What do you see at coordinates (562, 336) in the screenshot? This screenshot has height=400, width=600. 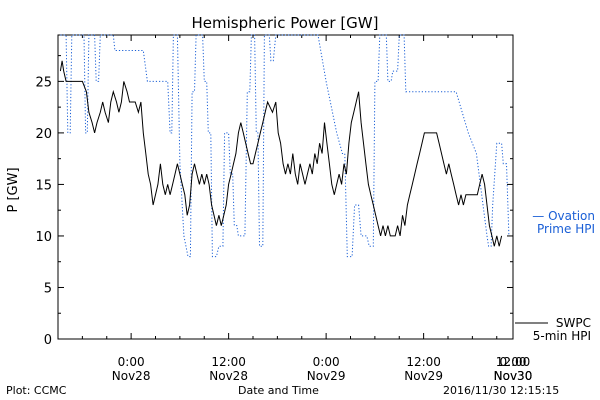 I see `legend-swpc-label: 5-min HPI` at bounding box center [562, 336].